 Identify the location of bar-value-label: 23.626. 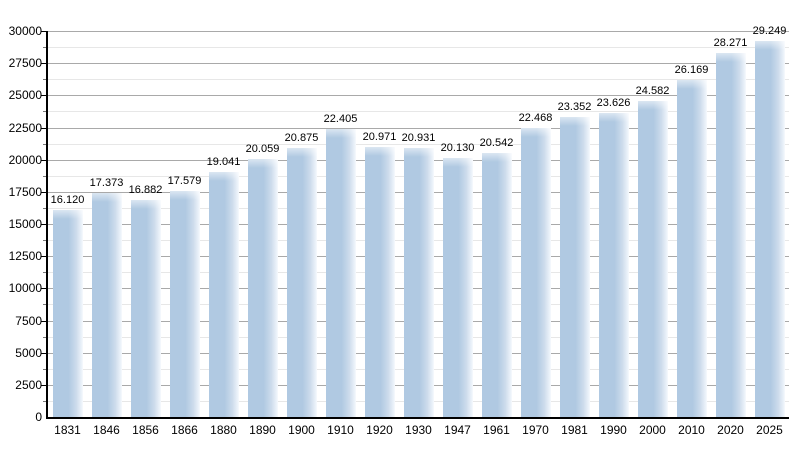
(613, 103).